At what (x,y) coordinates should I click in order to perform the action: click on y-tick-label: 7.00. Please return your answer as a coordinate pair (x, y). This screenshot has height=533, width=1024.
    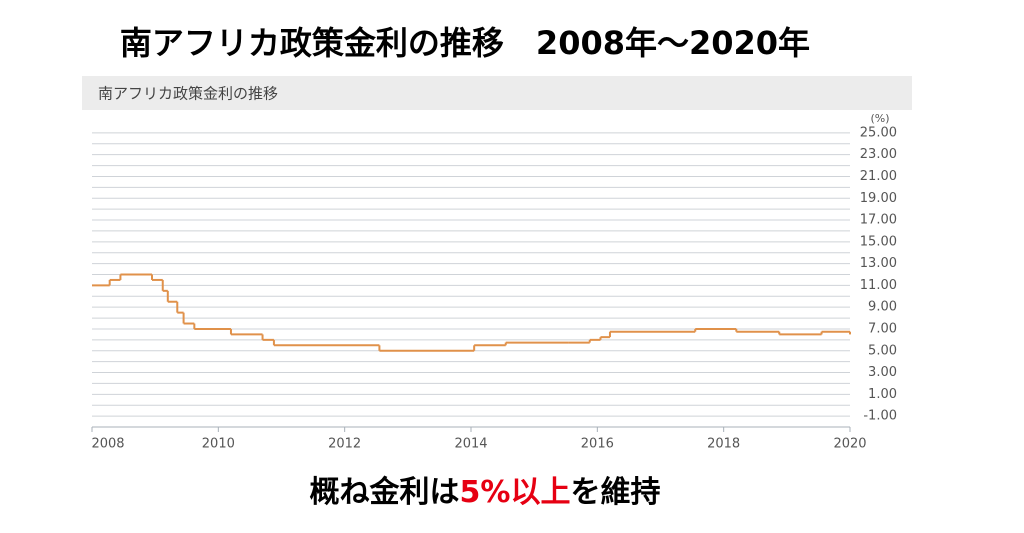
    Looking at the image, I should click on (882, 328).